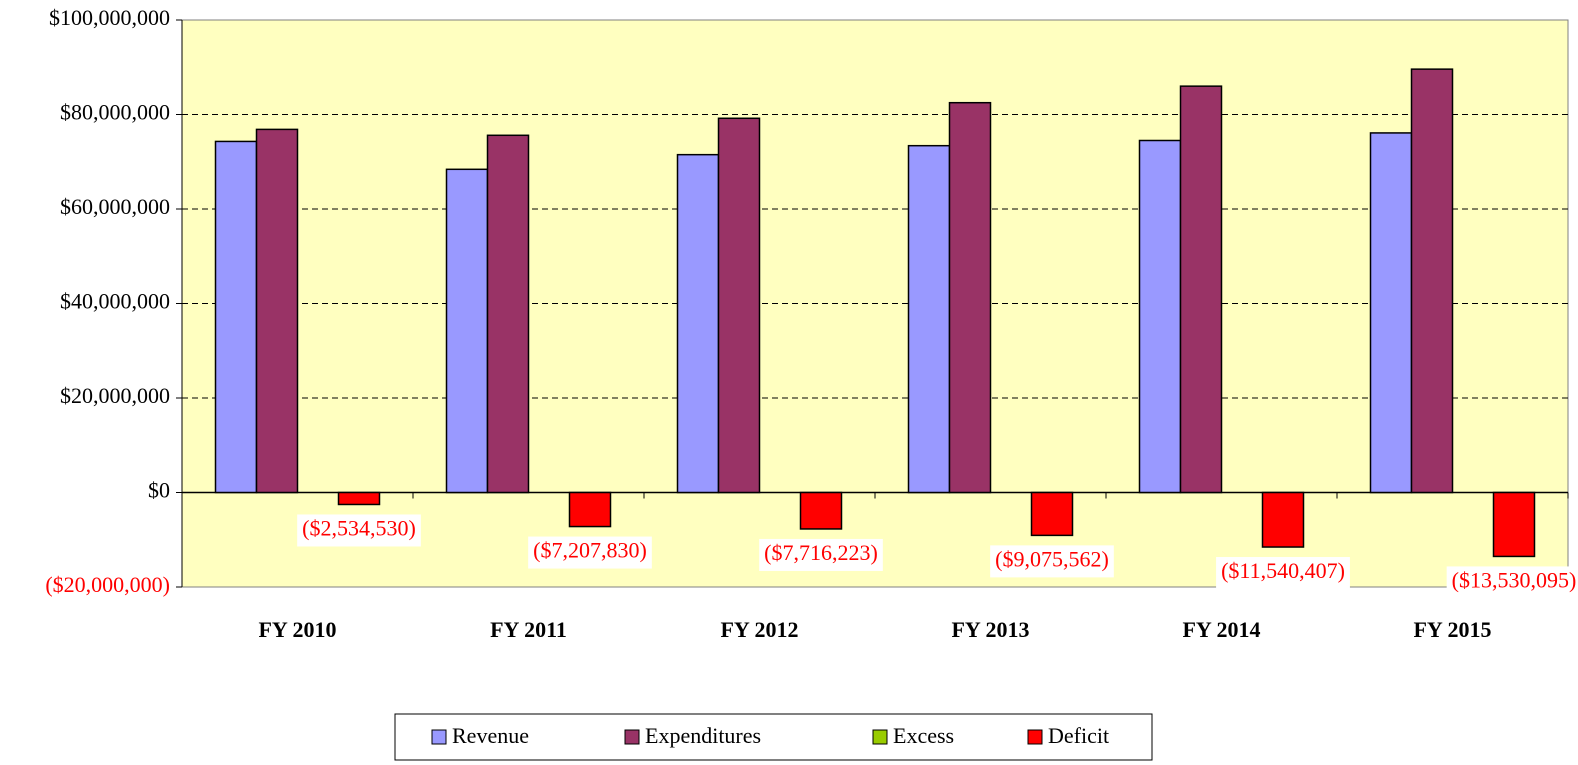  What do you see at coordinates (297, 629) in the screenshot?
I see `x-tick-label: FY 2010` at bounding box center [297, 629].